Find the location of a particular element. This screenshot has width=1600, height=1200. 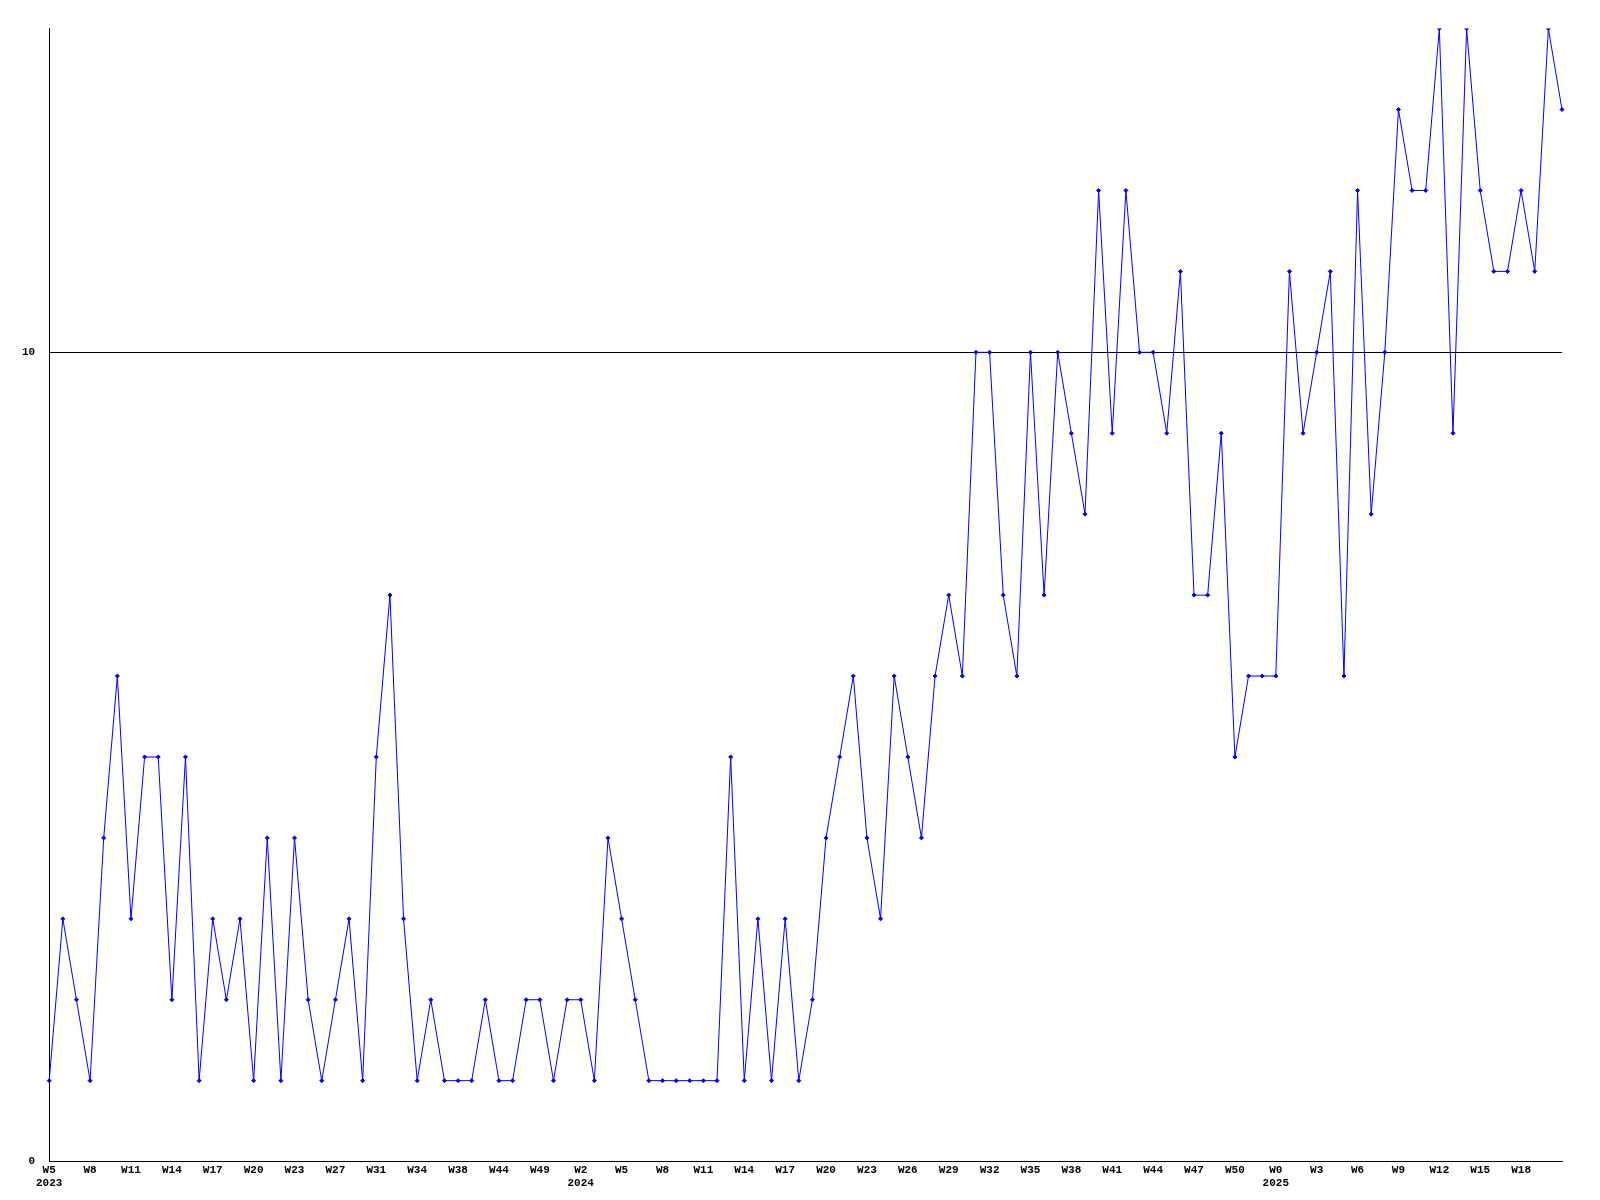

x-tick-label: W15 is located at coordinates (1480, 1169).